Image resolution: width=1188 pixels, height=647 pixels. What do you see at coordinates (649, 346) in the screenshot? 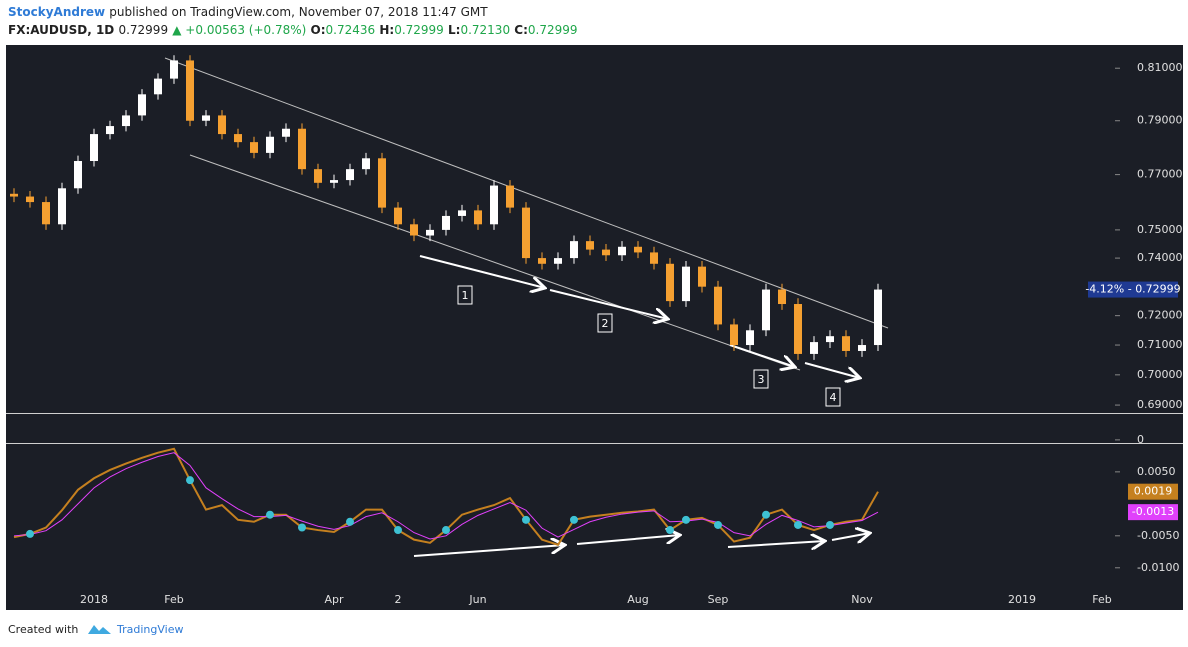
I see `annotations: 1 2 3 4` at bounding box center [649, 346].